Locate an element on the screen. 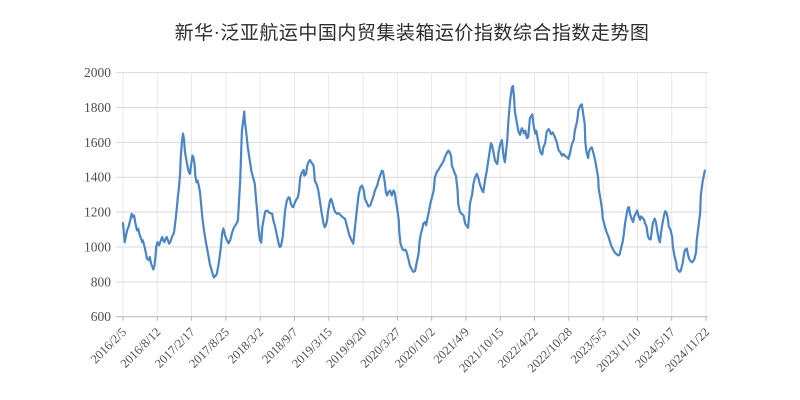  x-axis-tick-label: 2018/3/2 is located at coordinates (245, 345).